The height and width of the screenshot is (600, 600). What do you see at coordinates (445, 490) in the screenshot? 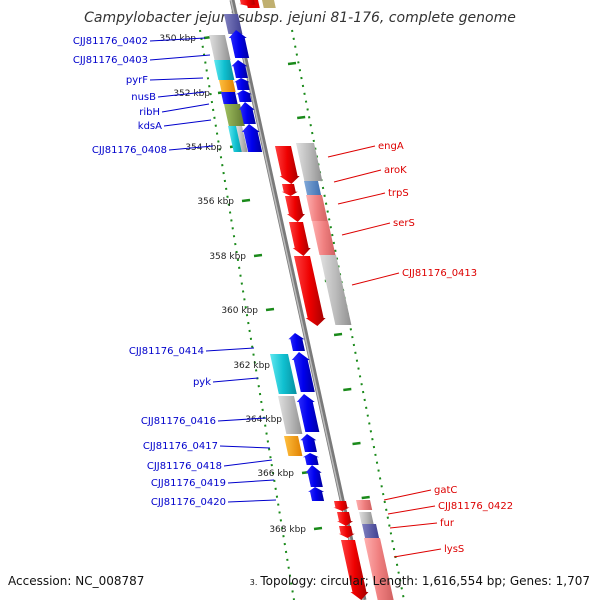
I see `reverse-gene-label: gatC` at bounding box center [445, 490].